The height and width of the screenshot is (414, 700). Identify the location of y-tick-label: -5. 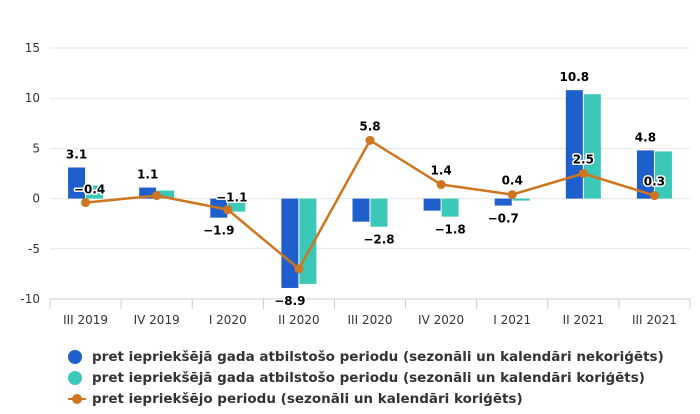
(34, 249).